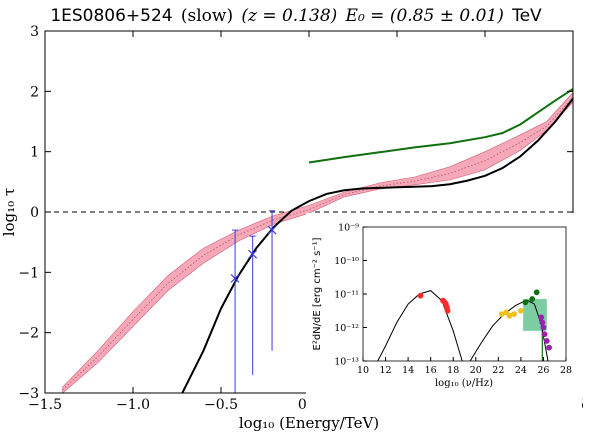  What do you see at coordinates (45, 405) in the screenshot?
I see `x-tick-label: −1.5` at bounding box center [45, 405].